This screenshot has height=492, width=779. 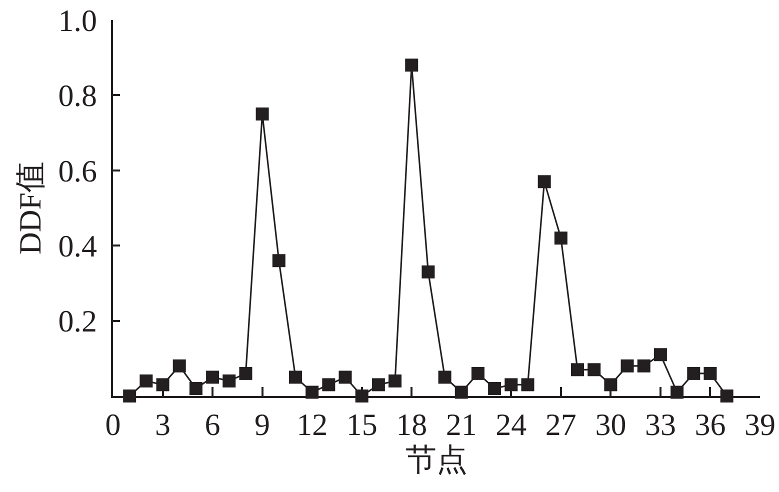 I want to click on x-tick-label: 6, so click(x=212, y=424).